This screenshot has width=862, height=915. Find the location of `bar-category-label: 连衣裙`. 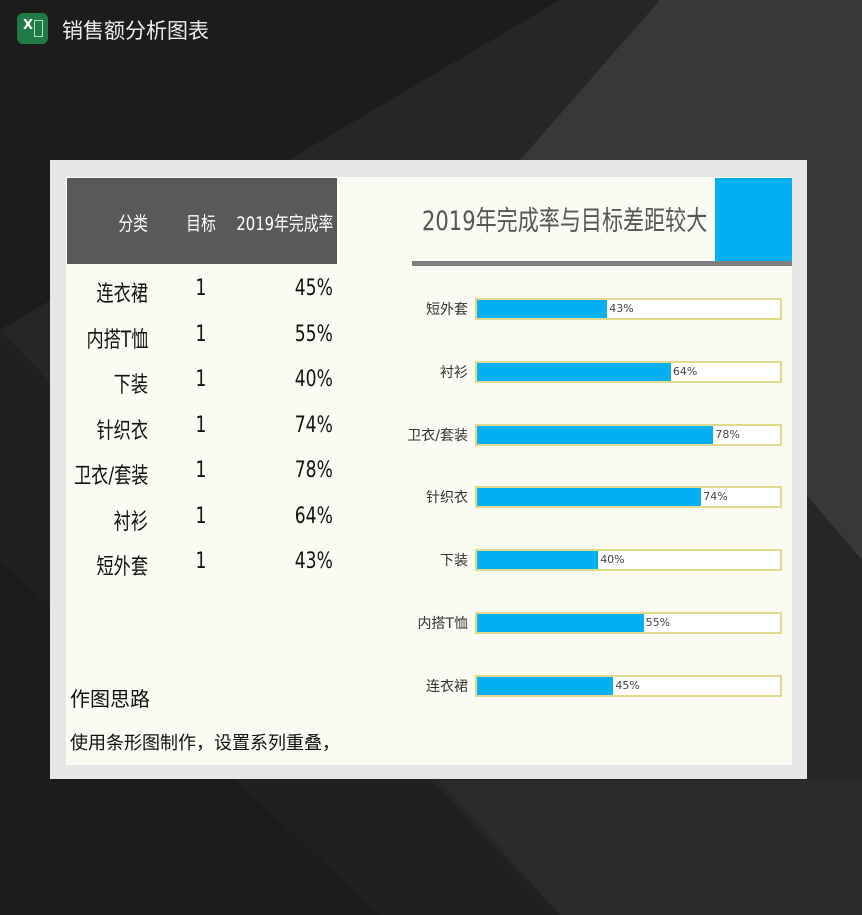

bar-category-label: 连衣裙 is located at coordinates (447, 686).